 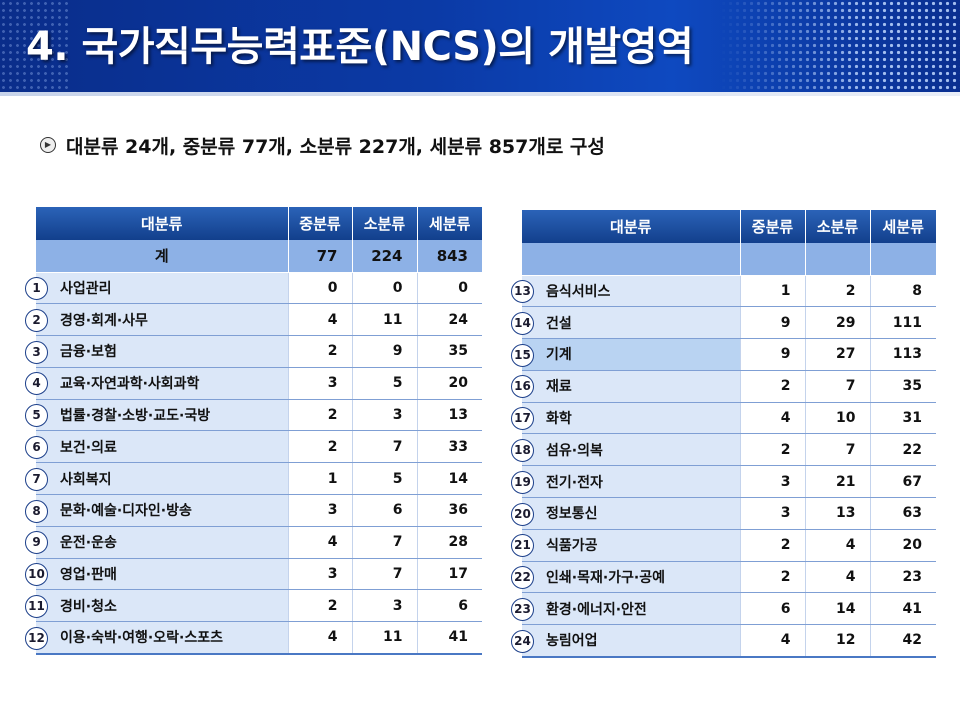 I want to click on medium-count: 9, so click(x=773, y=354).